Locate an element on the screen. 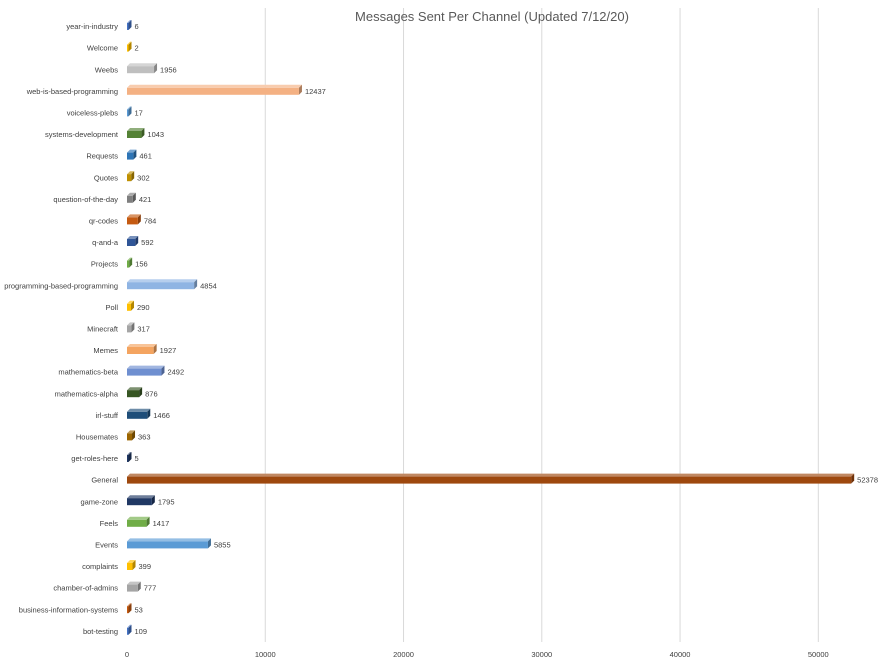 This screenshot has width=883, height=660. bar-Requests is located at coordinates (132, 154).